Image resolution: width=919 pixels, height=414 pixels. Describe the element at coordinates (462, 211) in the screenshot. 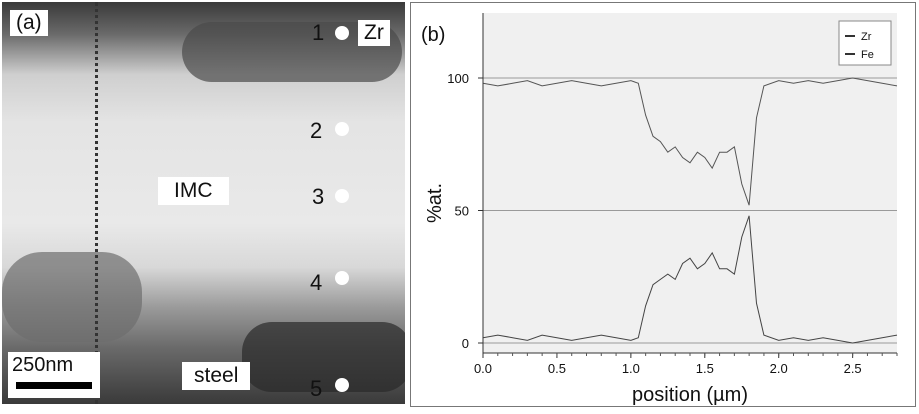

I see `y-tick-label: 50` at that location.